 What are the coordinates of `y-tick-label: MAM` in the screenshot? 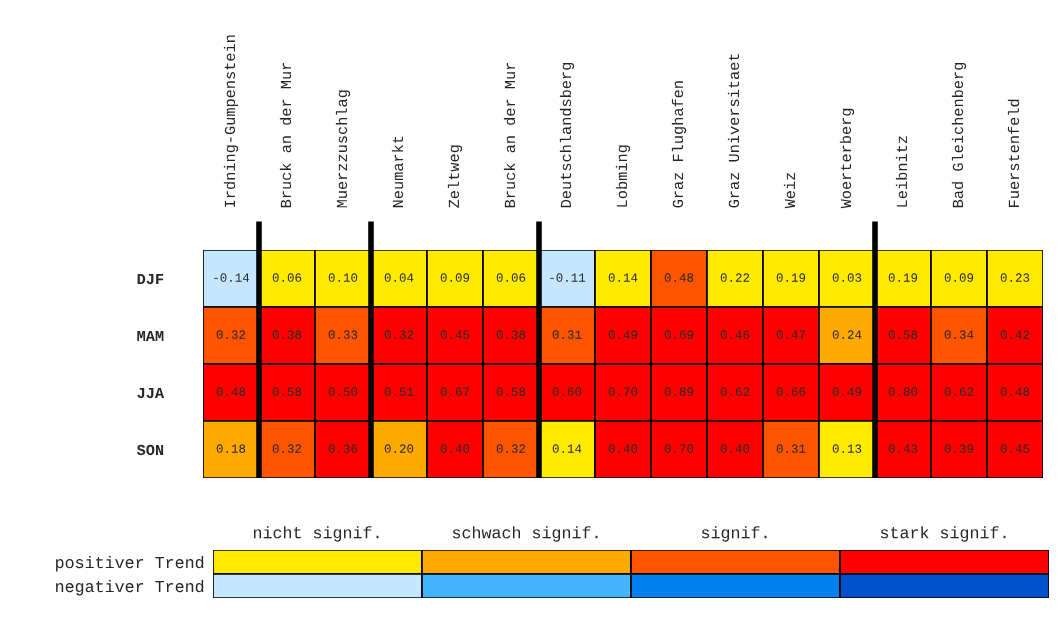 It's located at (150, 336).